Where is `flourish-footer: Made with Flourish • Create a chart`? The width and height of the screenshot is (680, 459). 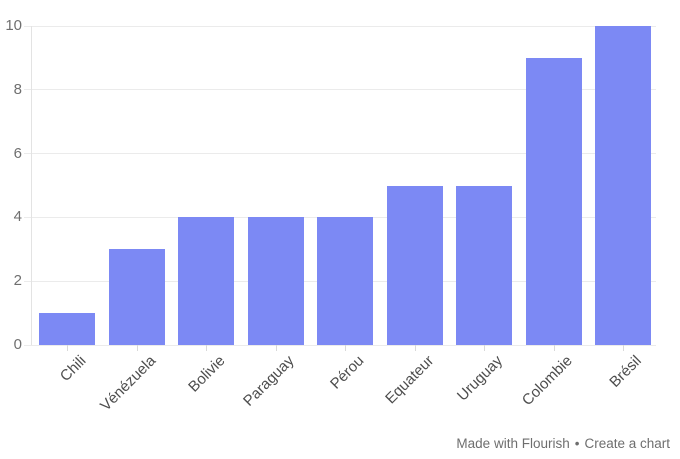 flourish-footer: Made with Flourish • Create a chart is located at coordinates (563, 444).